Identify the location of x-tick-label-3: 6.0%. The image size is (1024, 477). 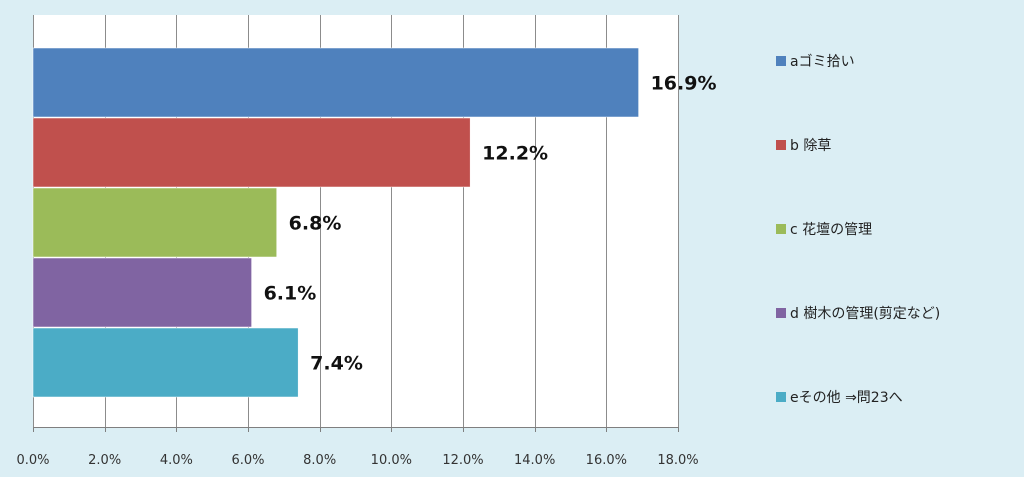
(247, 460).